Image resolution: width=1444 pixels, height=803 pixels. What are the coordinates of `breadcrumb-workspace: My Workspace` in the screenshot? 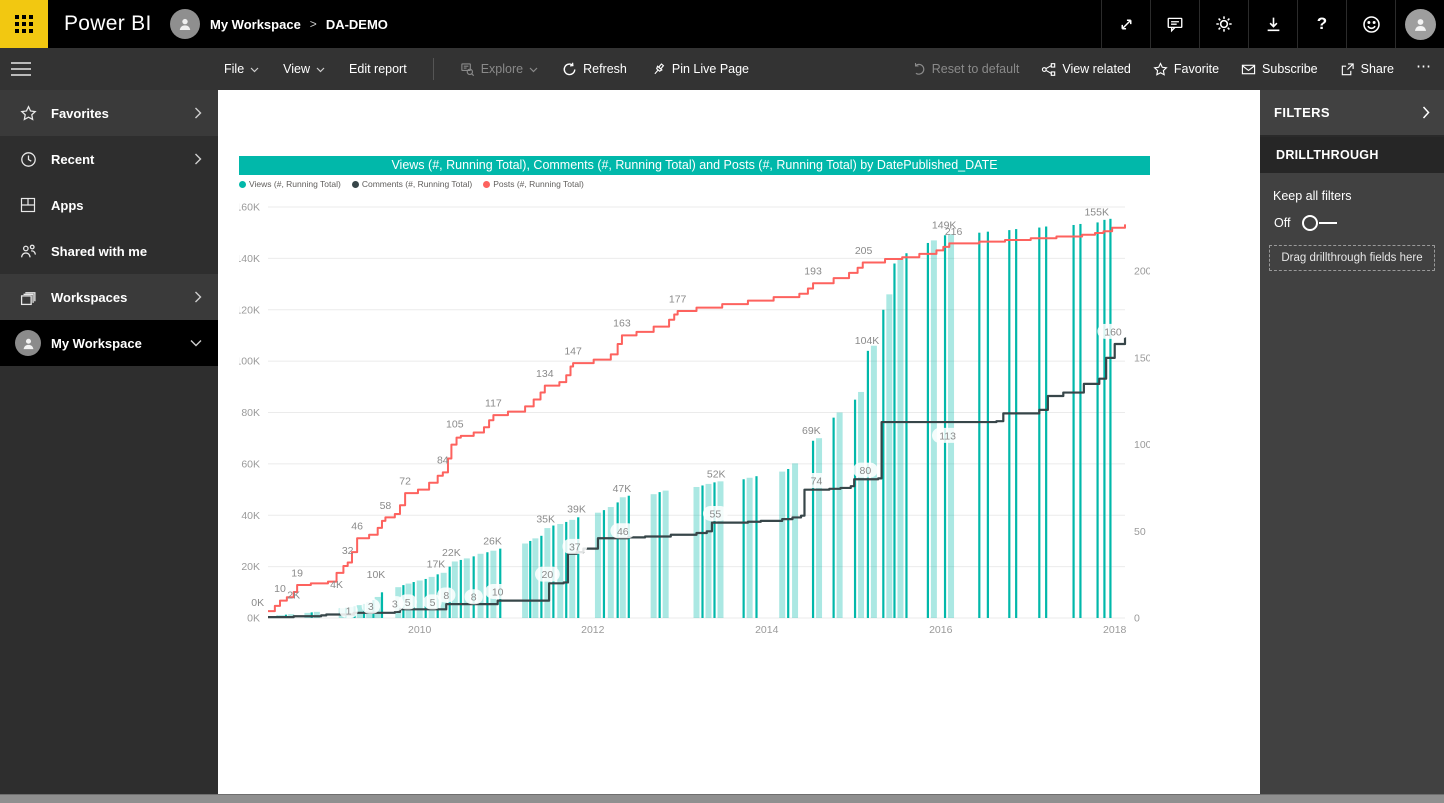 It's located at (255, 24).